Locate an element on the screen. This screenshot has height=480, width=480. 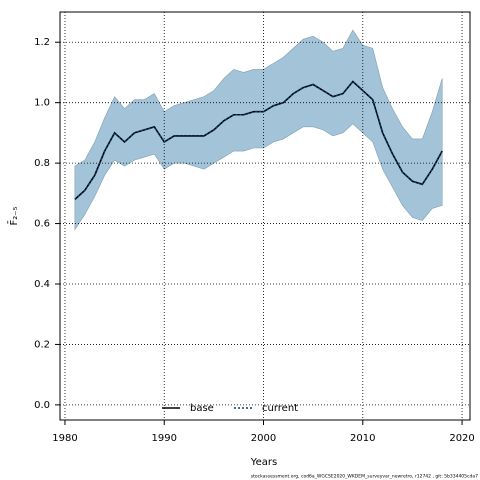
x-tick-label: 1980 is located at coordinates (64, 438).